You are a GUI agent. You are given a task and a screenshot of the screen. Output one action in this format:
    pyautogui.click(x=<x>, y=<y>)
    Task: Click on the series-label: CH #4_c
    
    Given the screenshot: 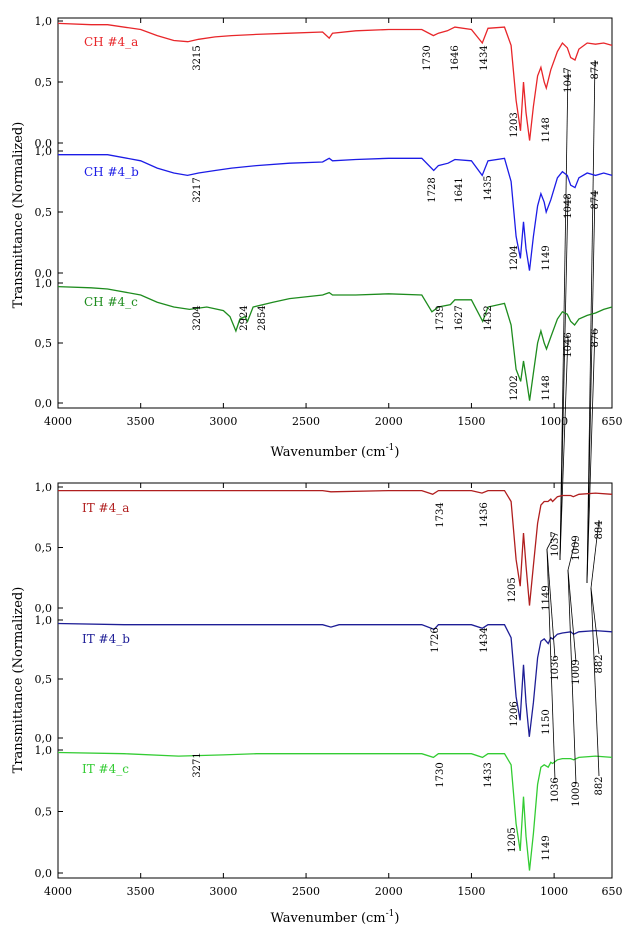 What is the action you would take?
    pyautogui.click(x=111, y=302)
    